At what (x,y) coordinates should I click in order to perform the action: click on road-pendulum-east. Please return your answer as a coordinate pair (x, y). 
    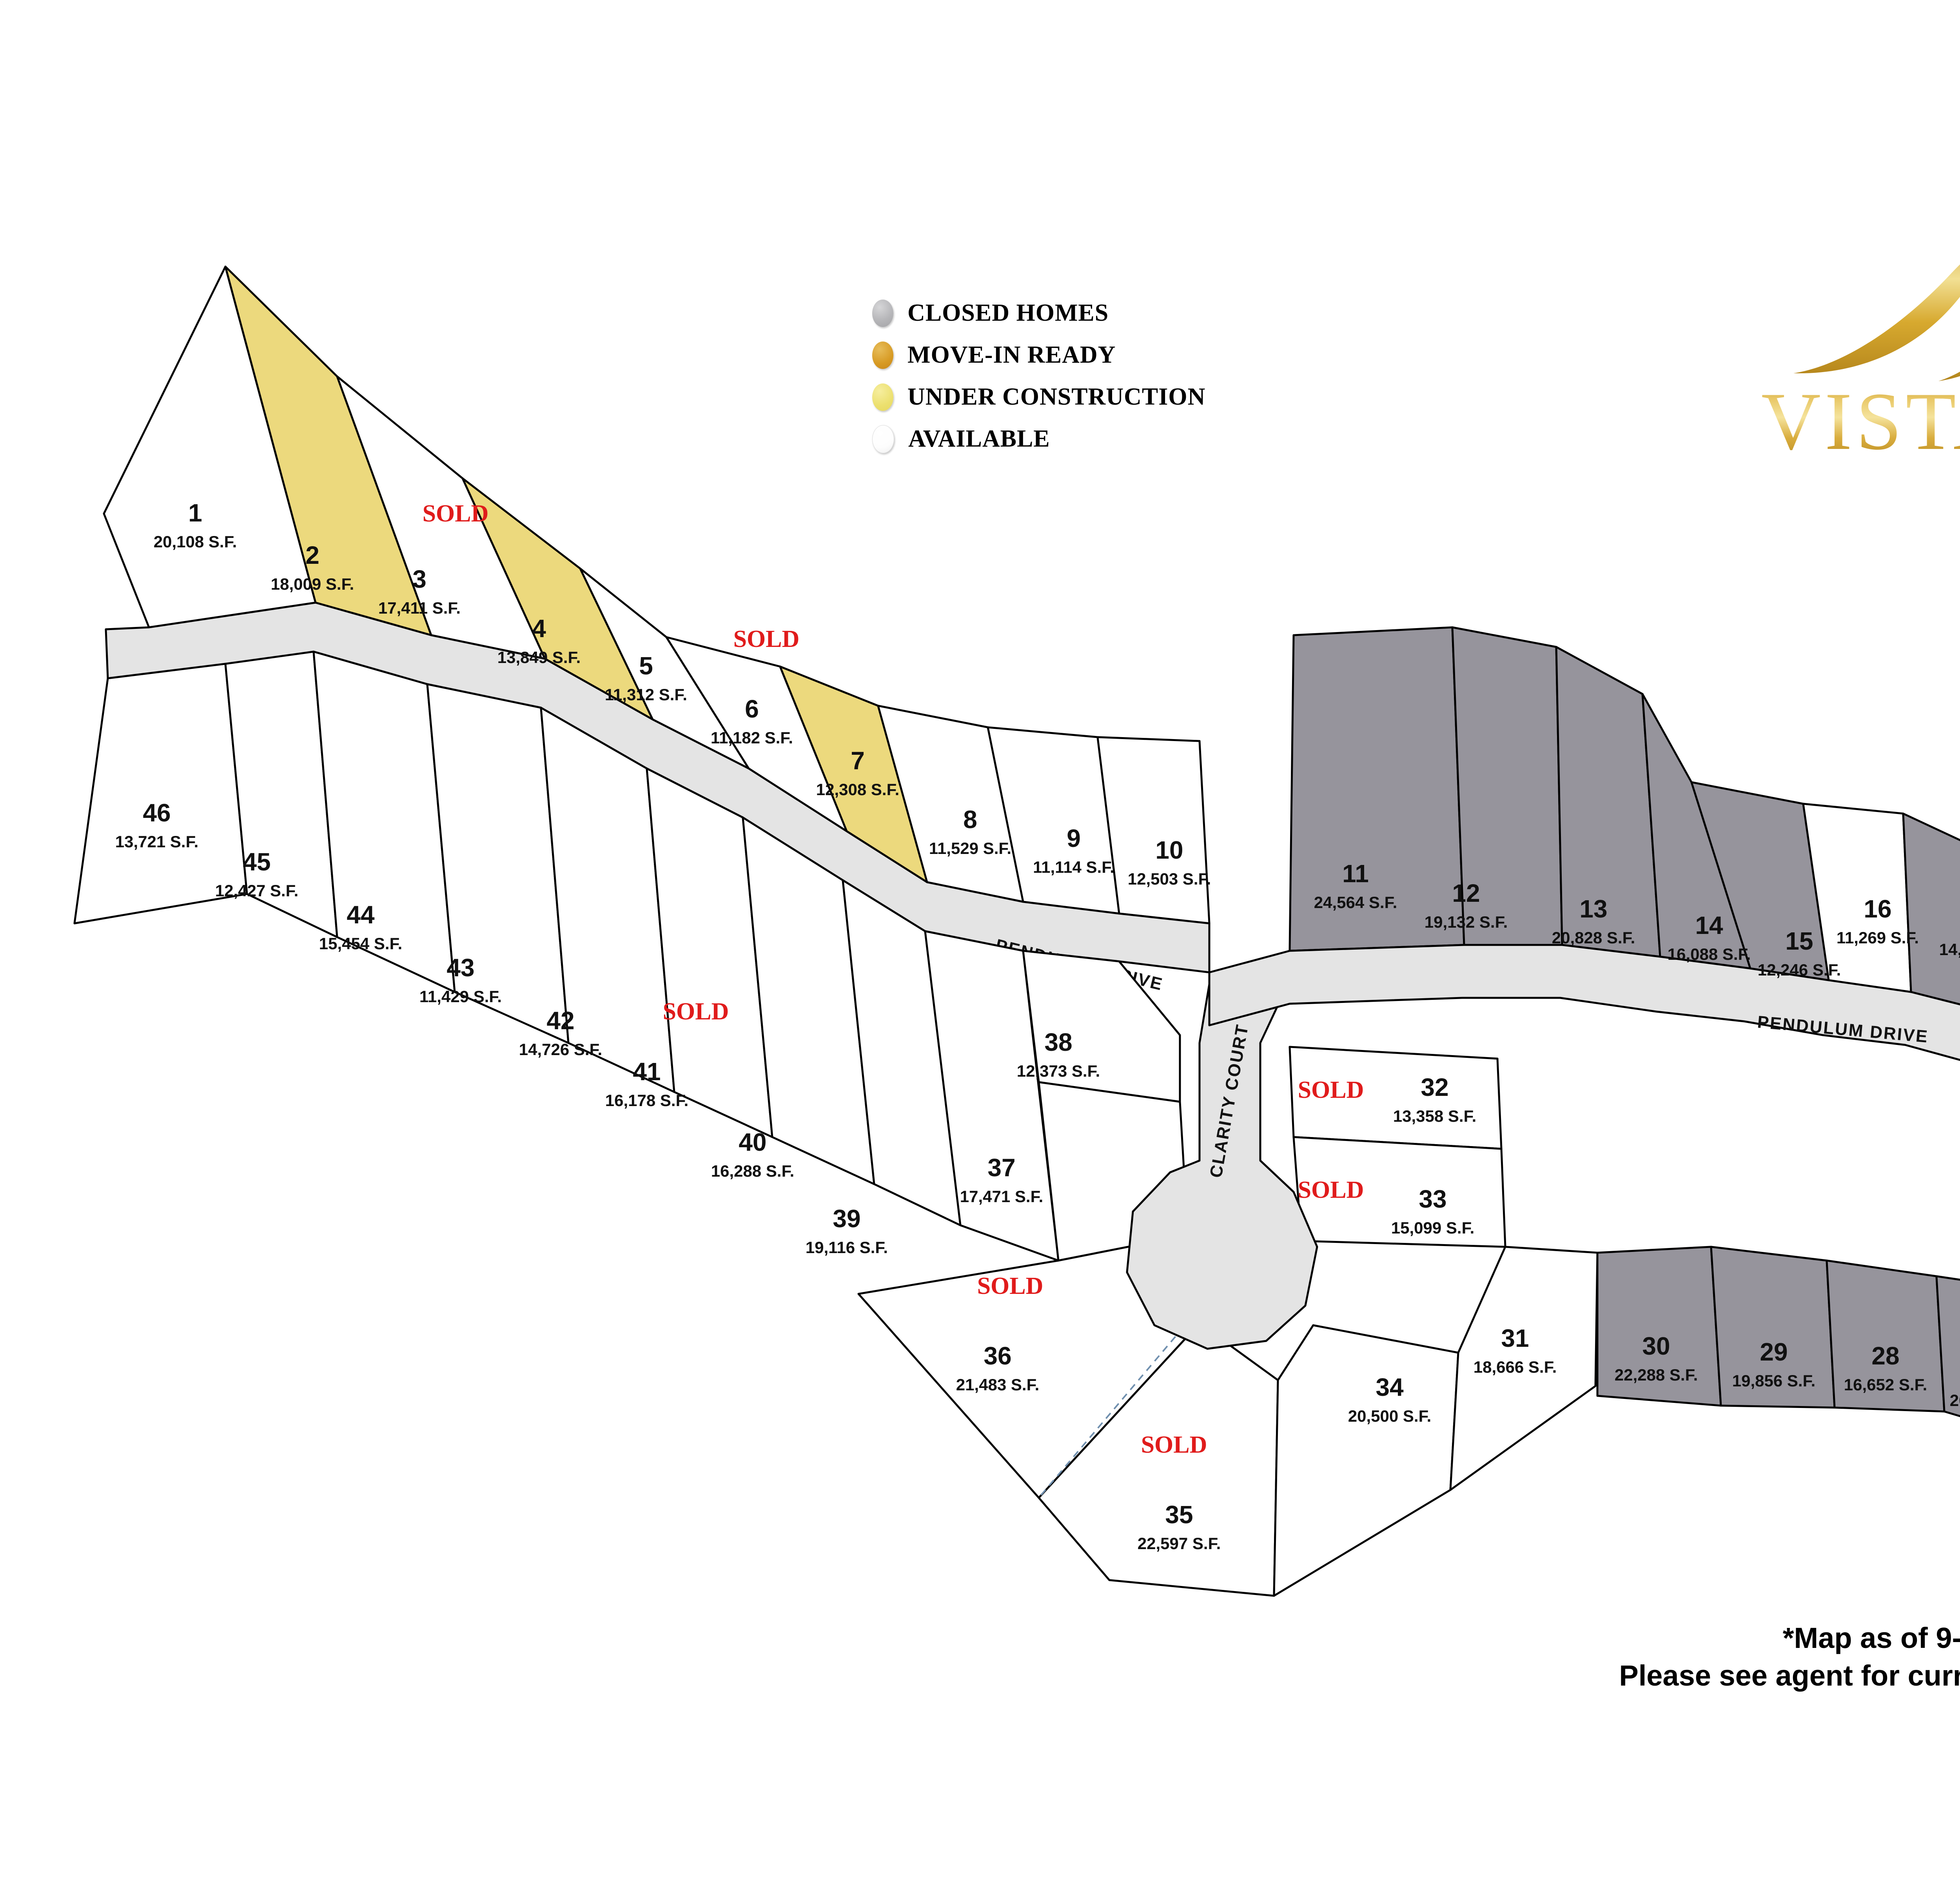
    Looking at the image, I should click on (1584, 1062).